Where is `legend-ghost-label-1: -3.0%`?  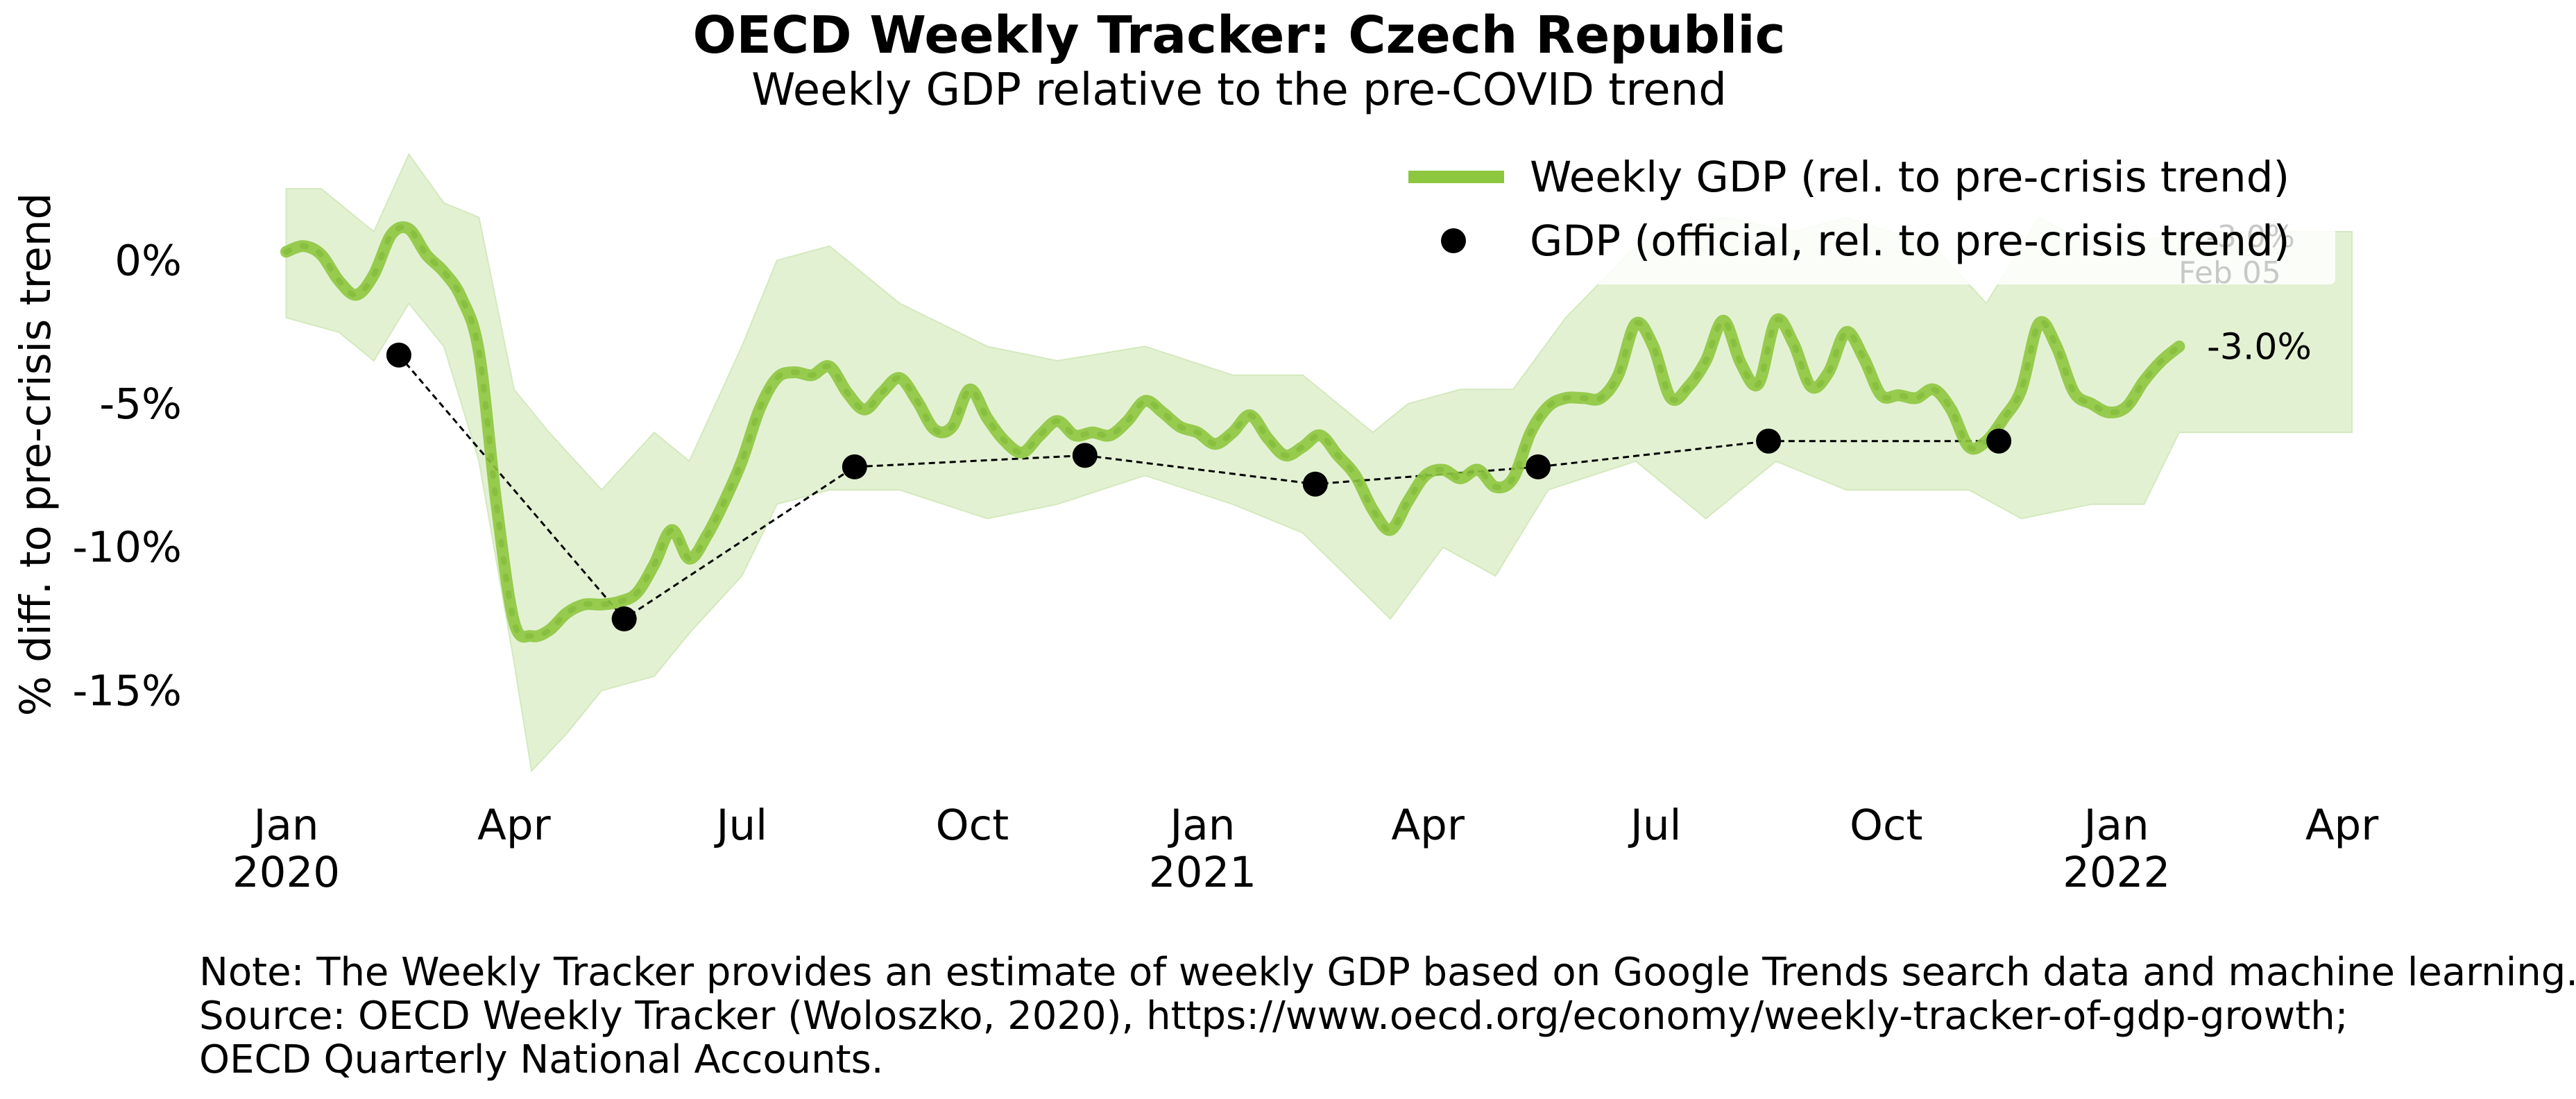
legend-ghost-label-1: -3.0% is located at coordinates (2250, 237).